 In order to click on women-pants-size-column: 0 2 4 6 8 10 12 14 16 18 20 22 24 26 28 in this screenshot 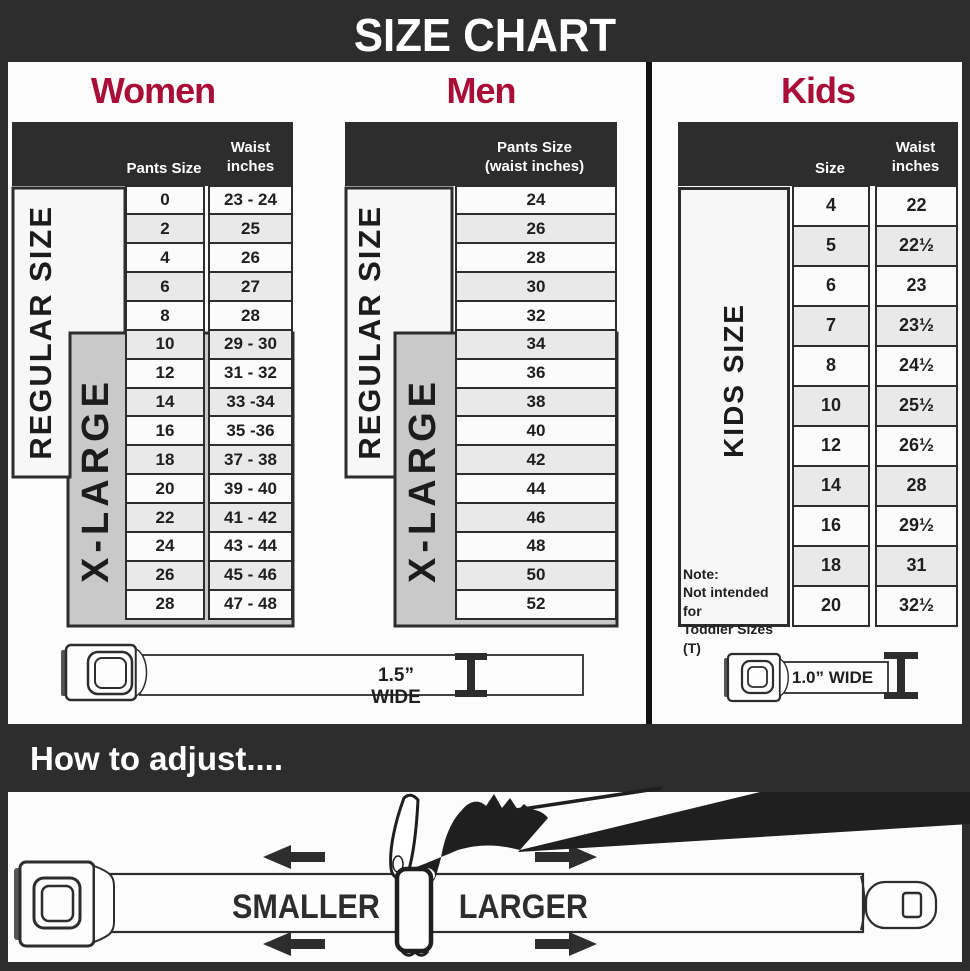, I will do `click(165, 402)`.